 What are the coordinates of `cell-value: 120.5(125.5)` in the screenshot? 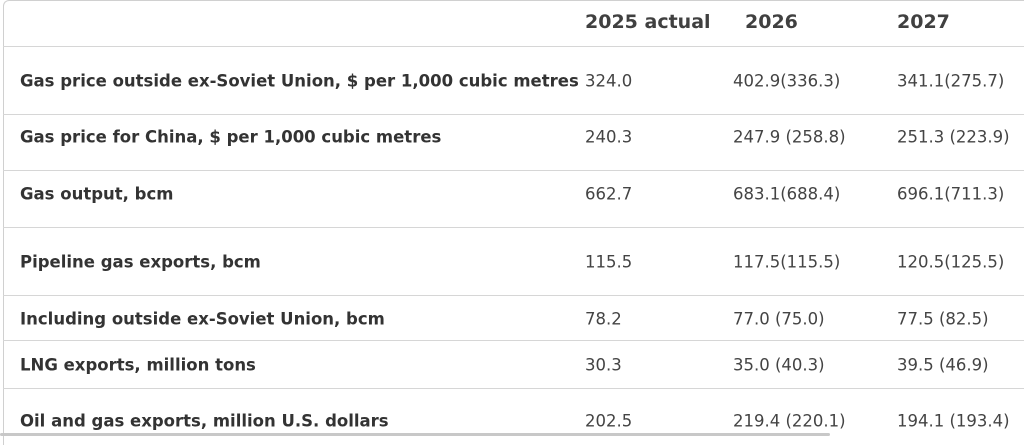 It's located at (951, 262).